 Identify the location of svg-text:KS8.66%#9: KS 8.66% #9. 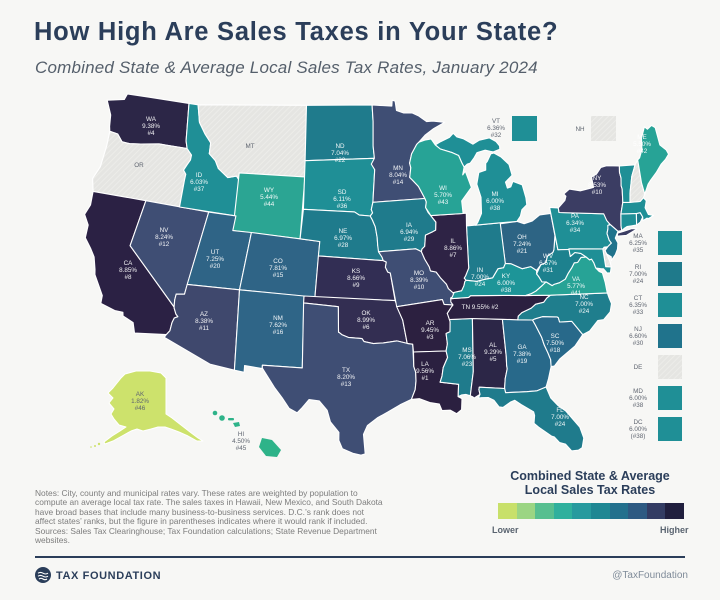
(356, 278).